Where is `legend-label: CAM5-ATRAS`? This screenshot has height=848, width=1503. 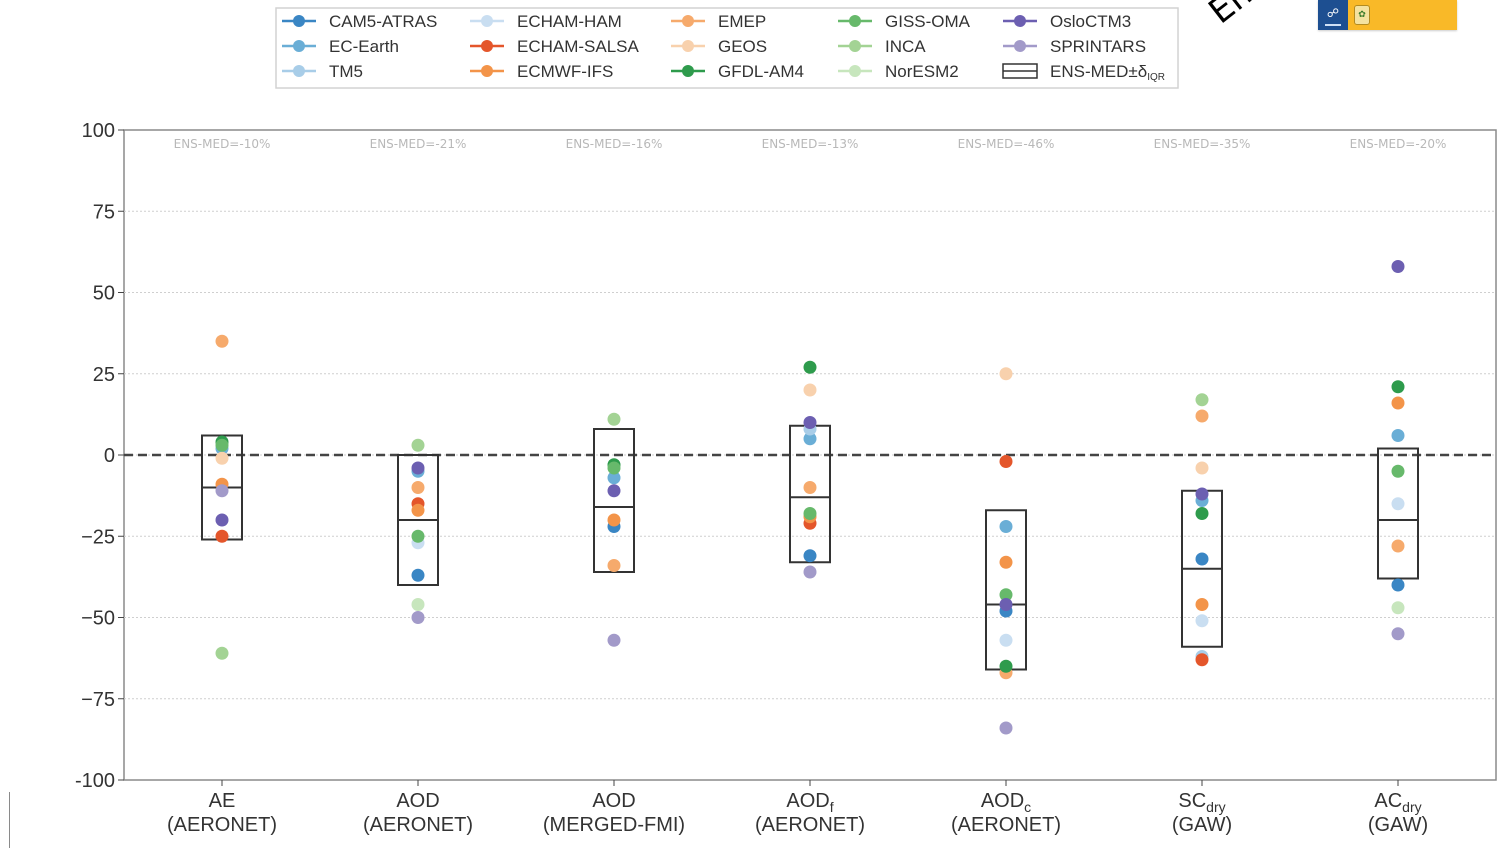
legend-label: CAM5-ATRAS is located at coordinates (383, 21).